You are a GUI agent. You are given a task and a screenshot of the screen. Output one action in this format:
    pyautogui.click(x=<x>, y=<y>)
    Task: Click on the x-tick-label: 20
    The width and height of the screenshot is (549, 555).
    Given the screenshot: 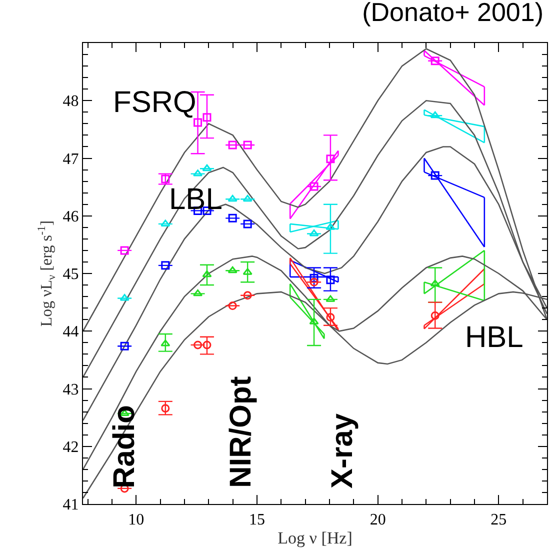 What is the action you would take?
    pyautogui.click(x=378, y=519)
    